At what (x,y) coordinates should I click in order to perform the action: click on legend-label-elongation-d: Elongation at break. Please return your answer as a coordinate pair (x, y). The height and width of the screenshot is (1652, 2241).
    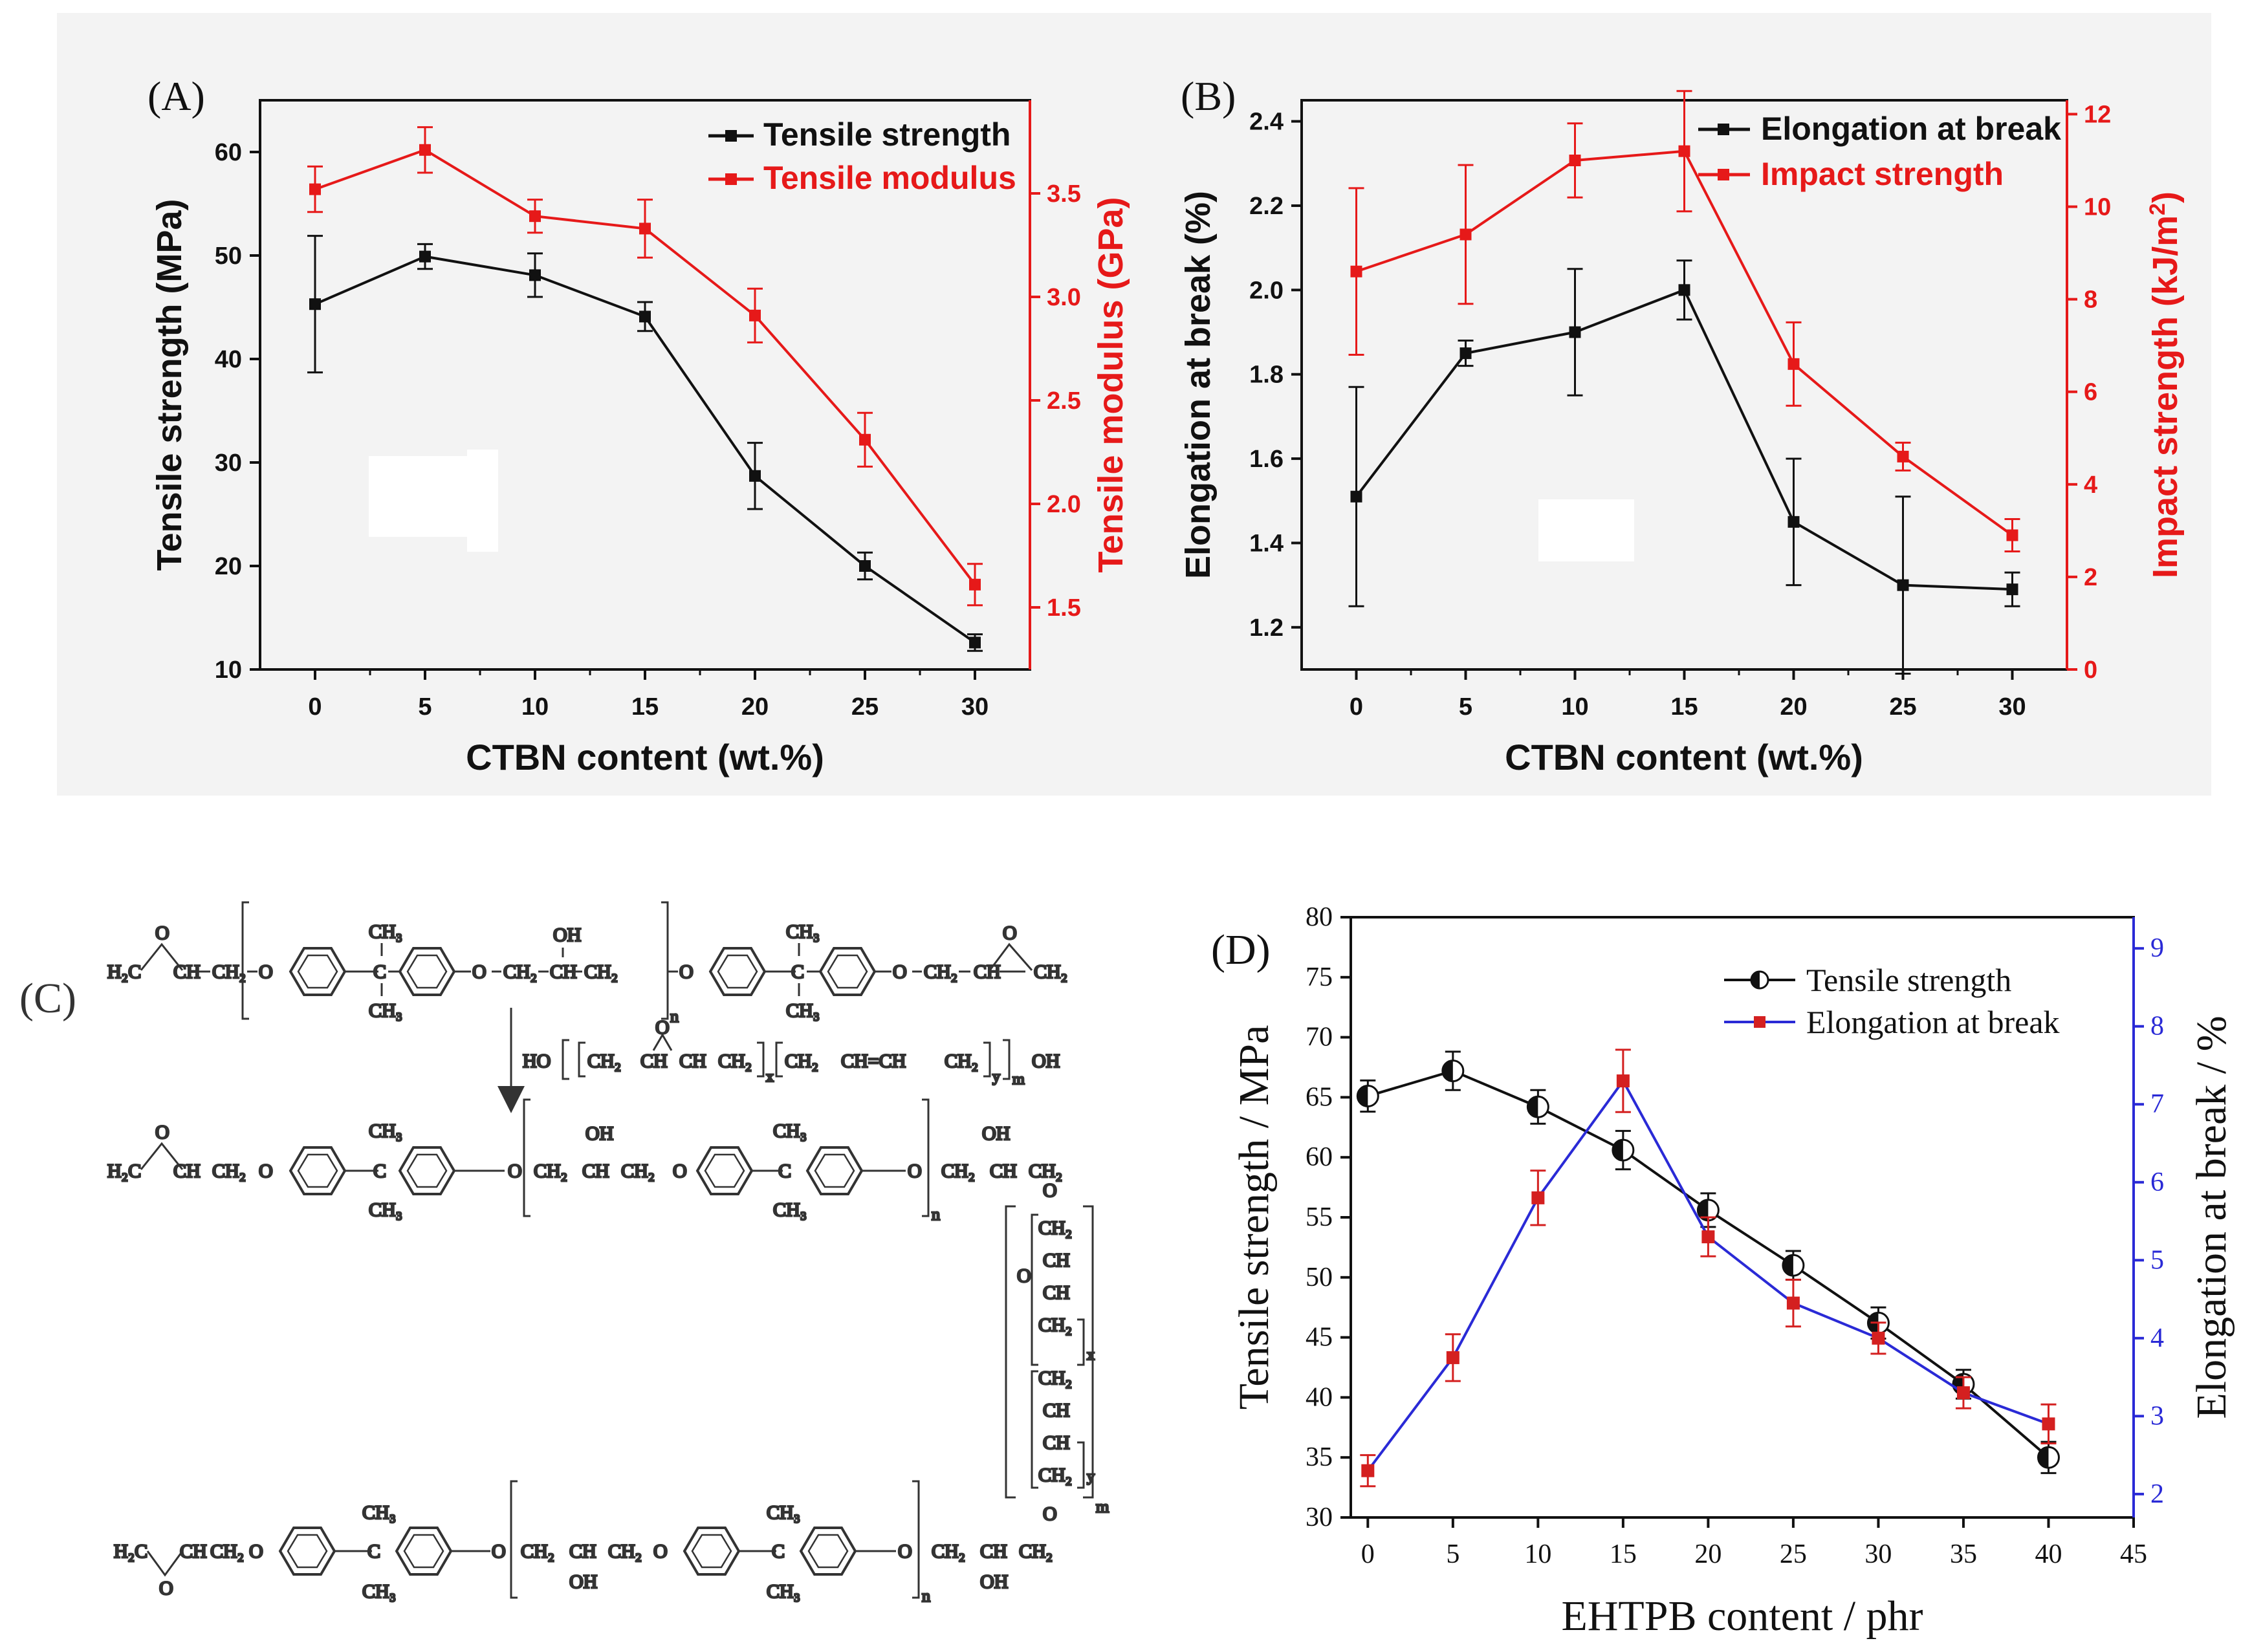
    Looking at the image, I should click on (1933, 1022).